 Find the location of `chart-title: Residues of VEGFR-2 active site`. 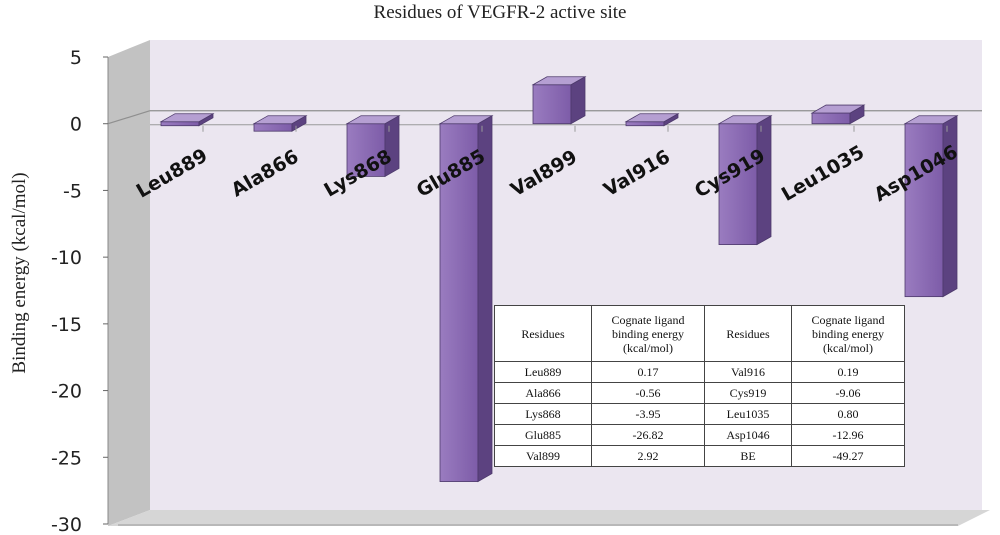

chart-title: Residues of VEGFR-2 active site is located at coordinates (500, 12).